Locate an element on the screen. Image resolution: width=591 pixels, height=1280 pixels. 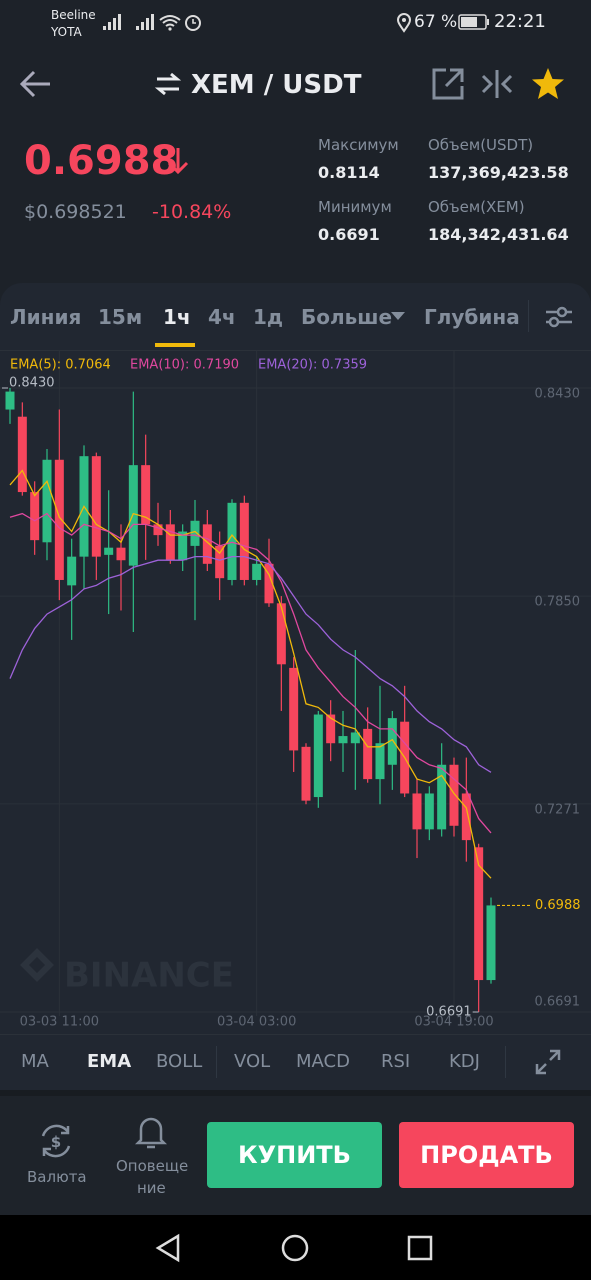
dropdown-caret is located at coordinates (398, 316).